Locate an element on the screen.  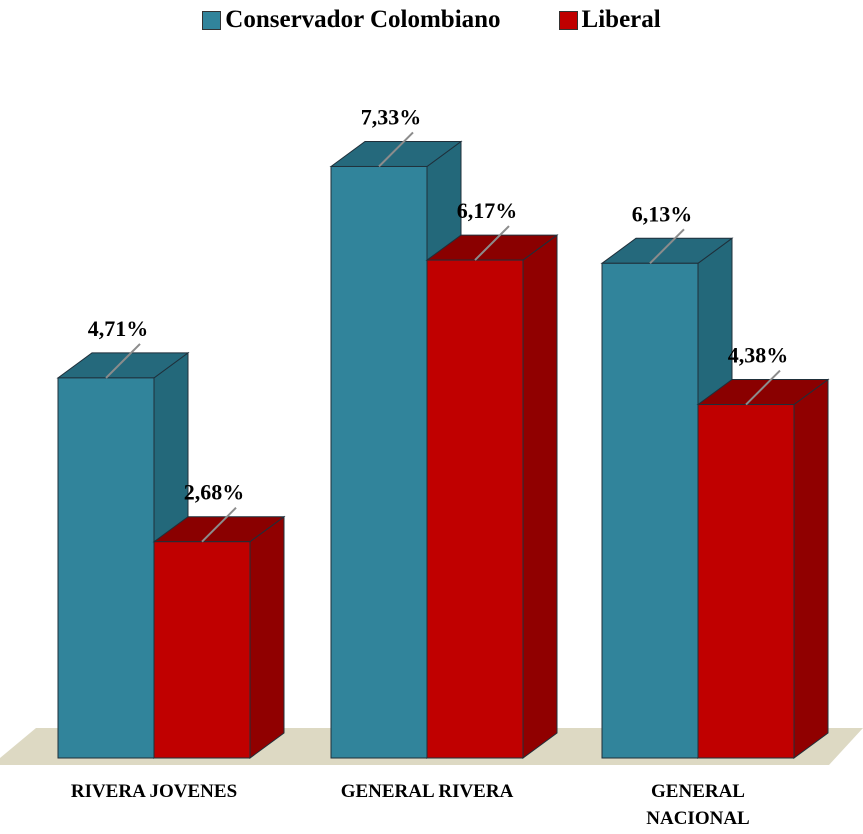
data-label-liberal-general-nacional: 4,38% is located at coordinates (758, 355).